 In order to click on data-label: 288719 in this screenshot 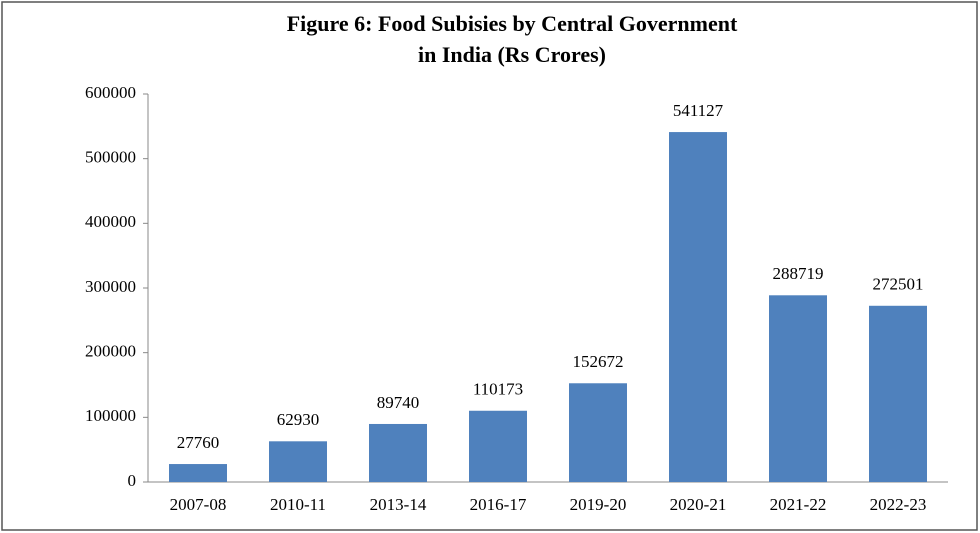, I will do `click(798, 273)`.